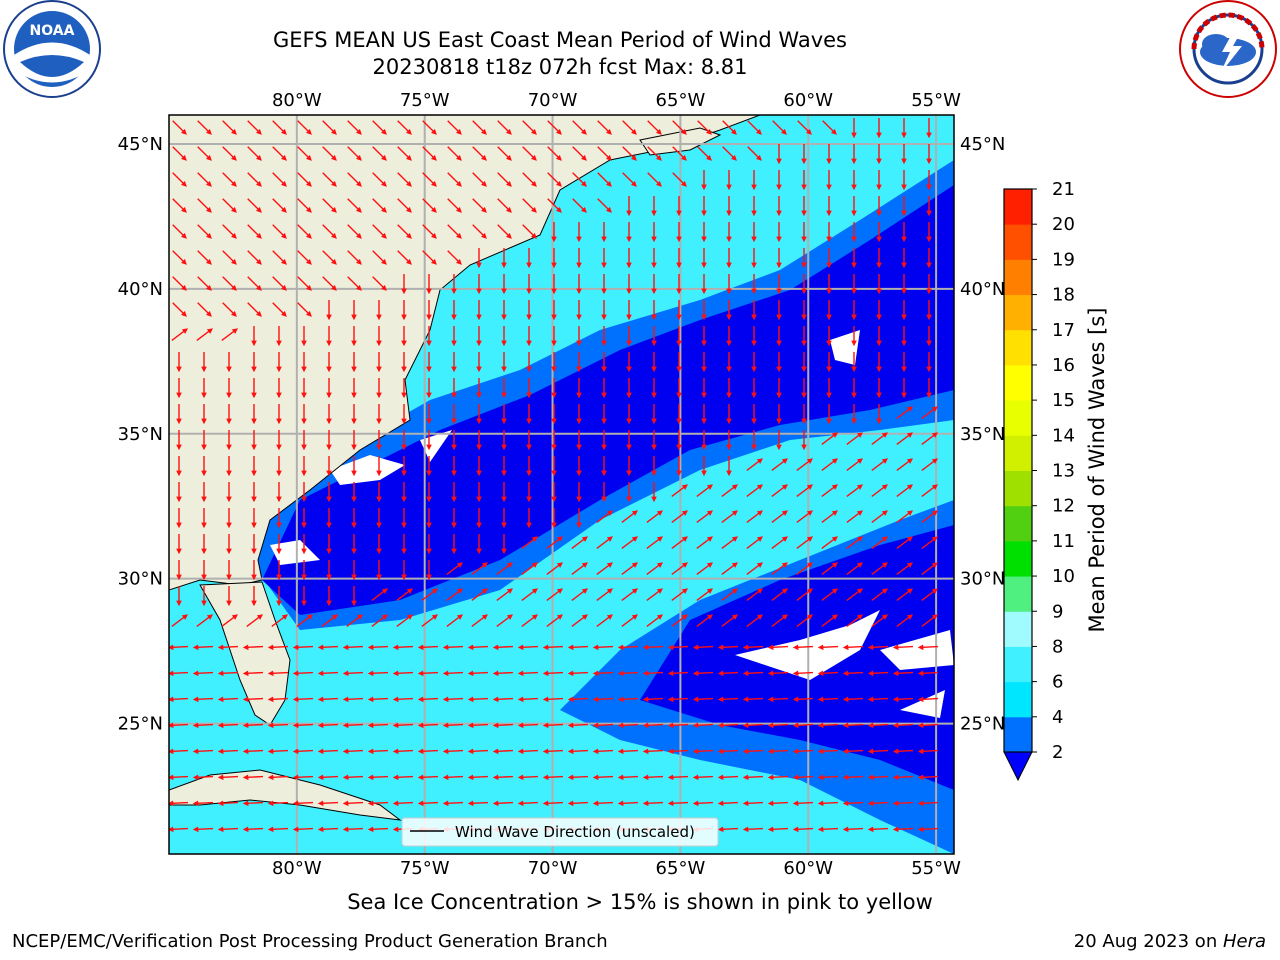  I want to click on colorbar-tick-label: 12, so click(1063, 506).